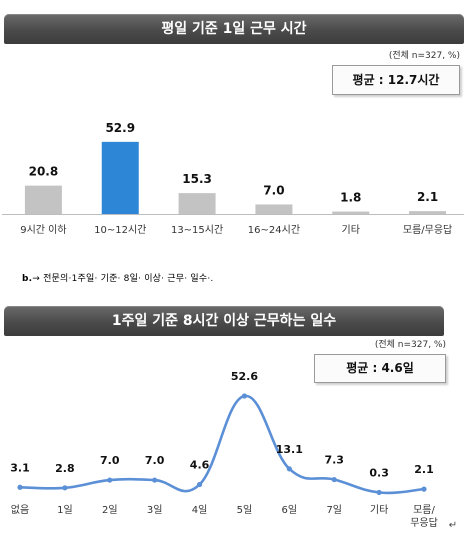 The height and width of the screenshot is (544, 466). What do you see at coordinates (120, 230) in the screenshot?
I see `x-tick-label: 10~12시간` at bounding box center [120, 230].